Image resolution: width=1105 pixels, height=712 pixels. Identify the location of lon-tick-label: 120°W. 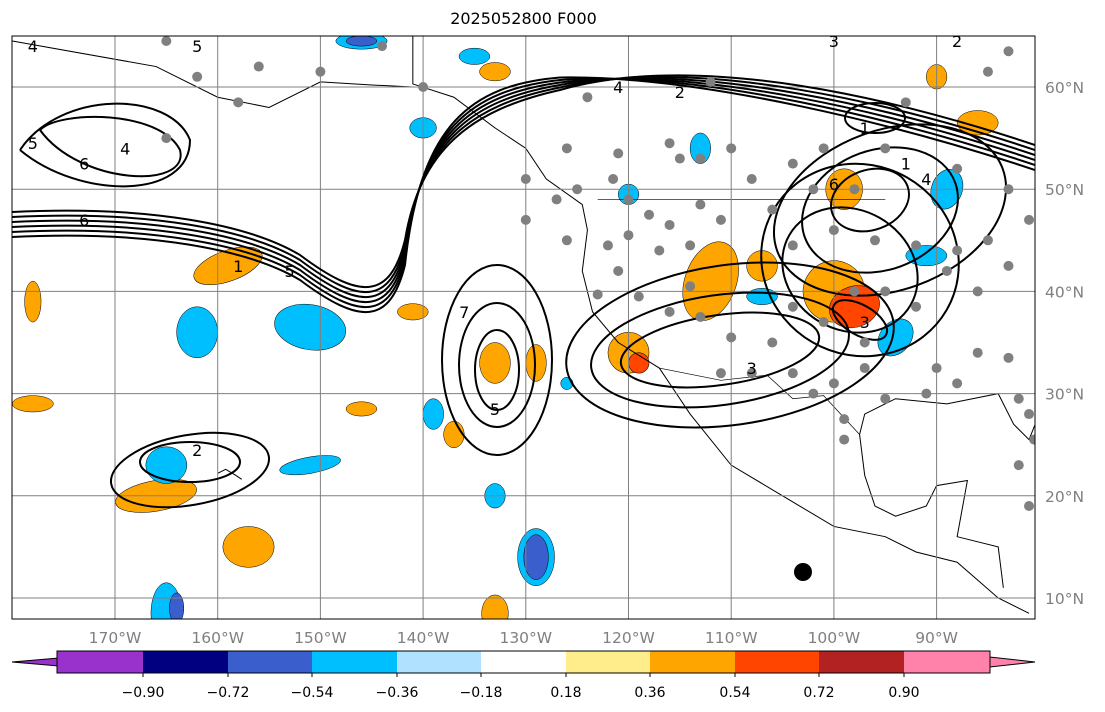
(628, 638).